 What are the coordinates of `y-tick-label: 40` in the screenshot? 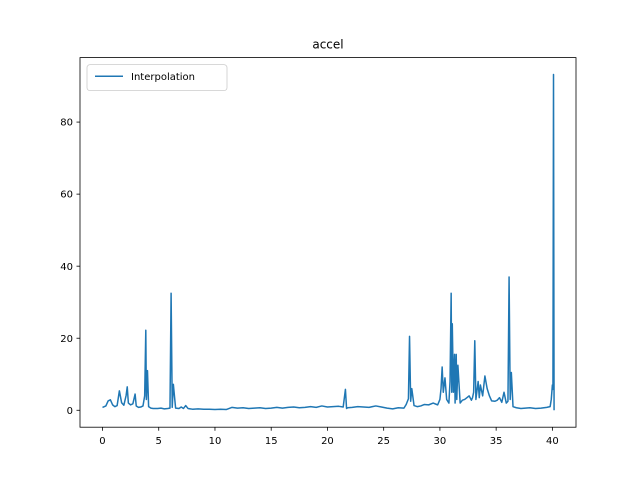 It's located at (66, 267).